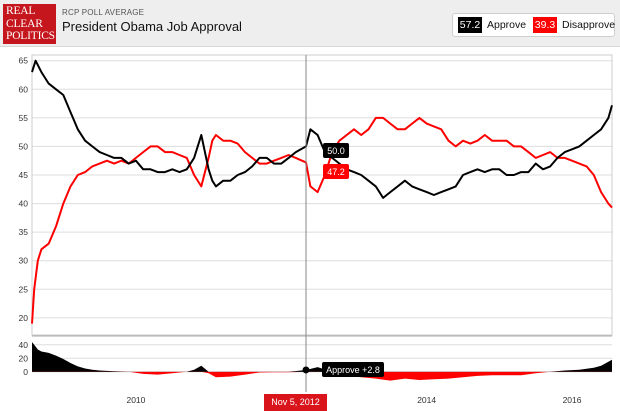  I want to click on x-tick-2014: 2014, so click(426, 400).